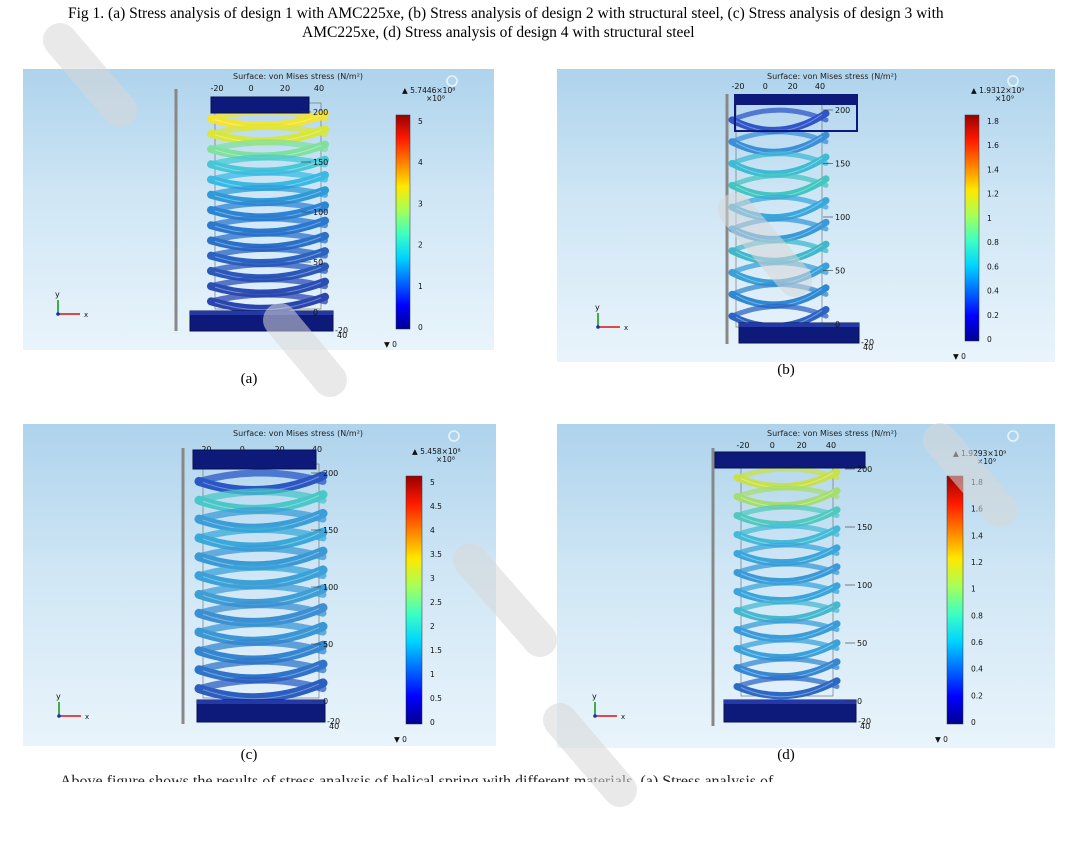 This screenshot has width=1071, height=868. What do you see at coordinates (436, 650) in the screenshot?
I see `colorbar-tick-label: 1.5` at bounding box center [436, 650].